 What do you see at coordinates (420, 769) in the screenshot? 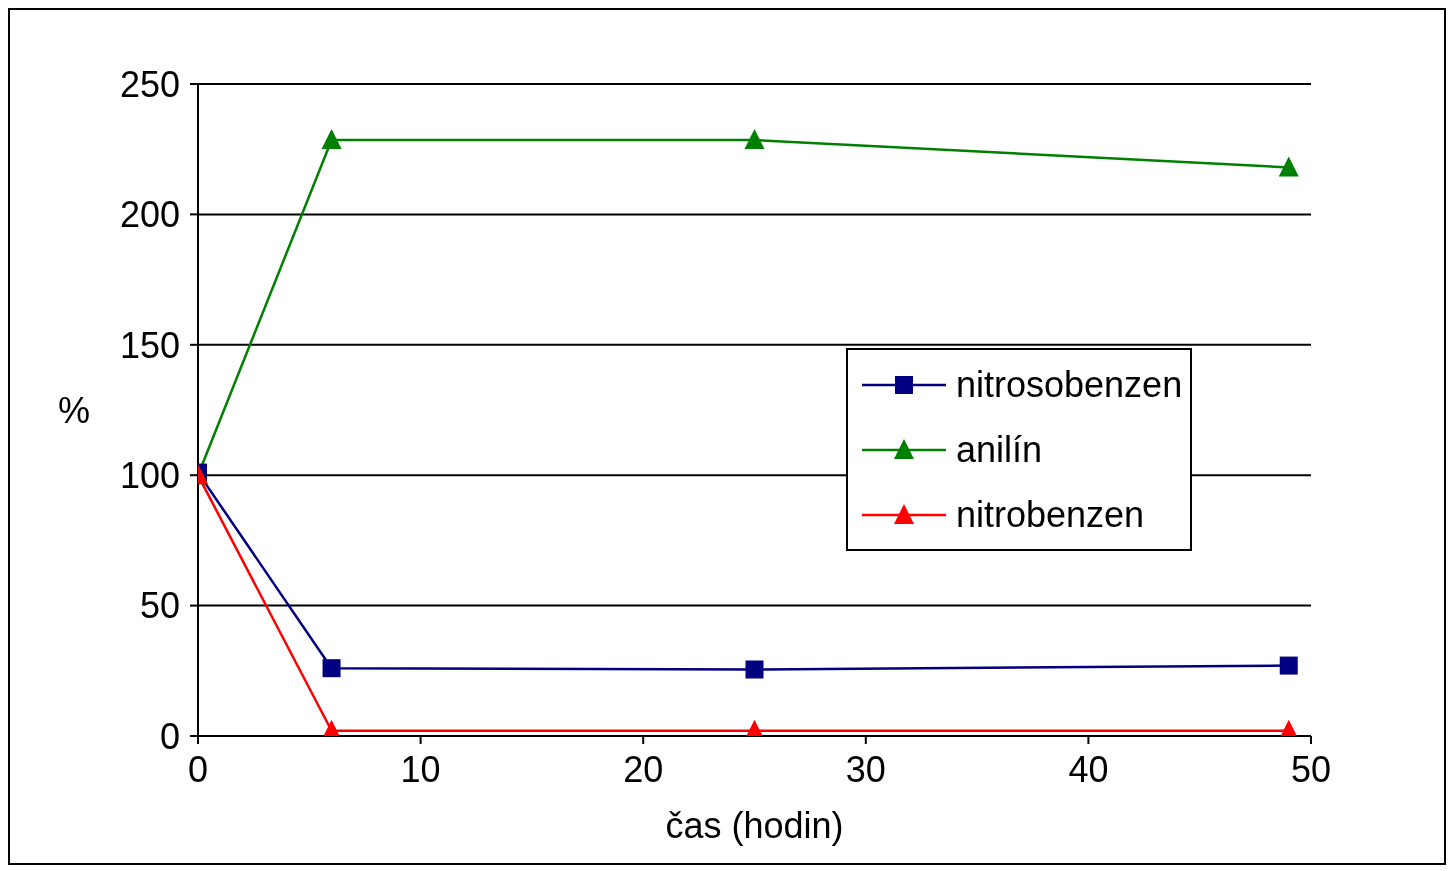
I see `x-tick-label: 10` at bounding box center [420, 769].